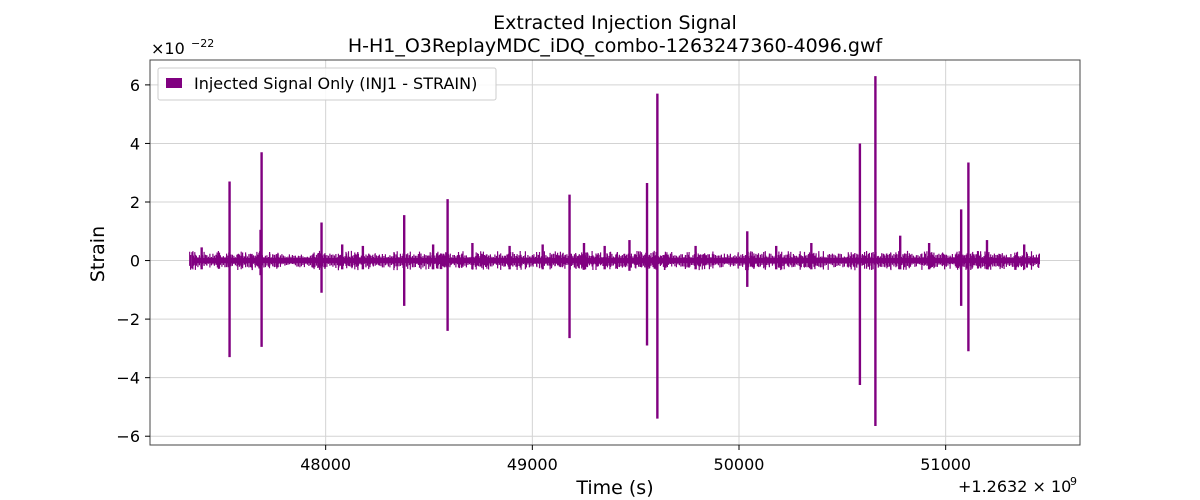  I want to click on y-axis-label: Strain, so click(98, 254).